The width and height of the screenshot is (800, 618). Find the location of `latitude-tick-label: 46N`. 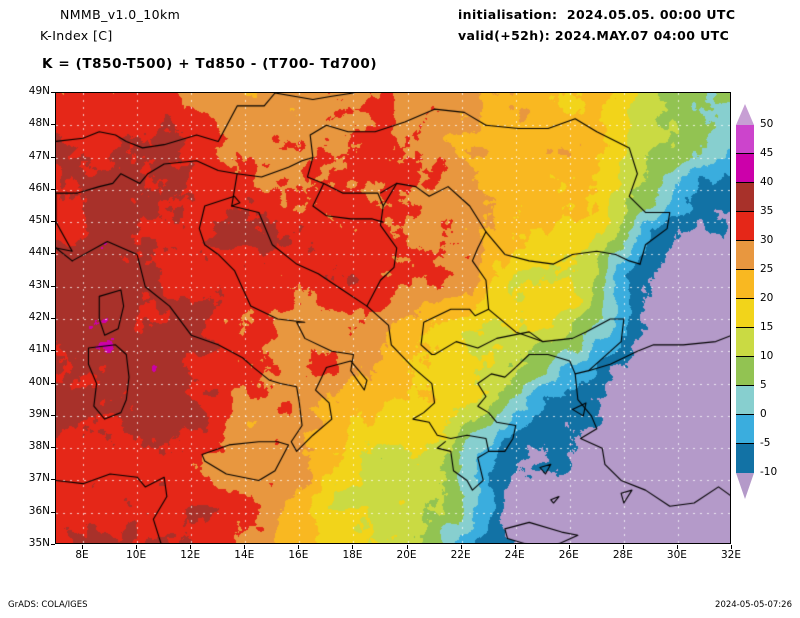

latitude-tick-label: 46N is located at coordinates (39, 187).